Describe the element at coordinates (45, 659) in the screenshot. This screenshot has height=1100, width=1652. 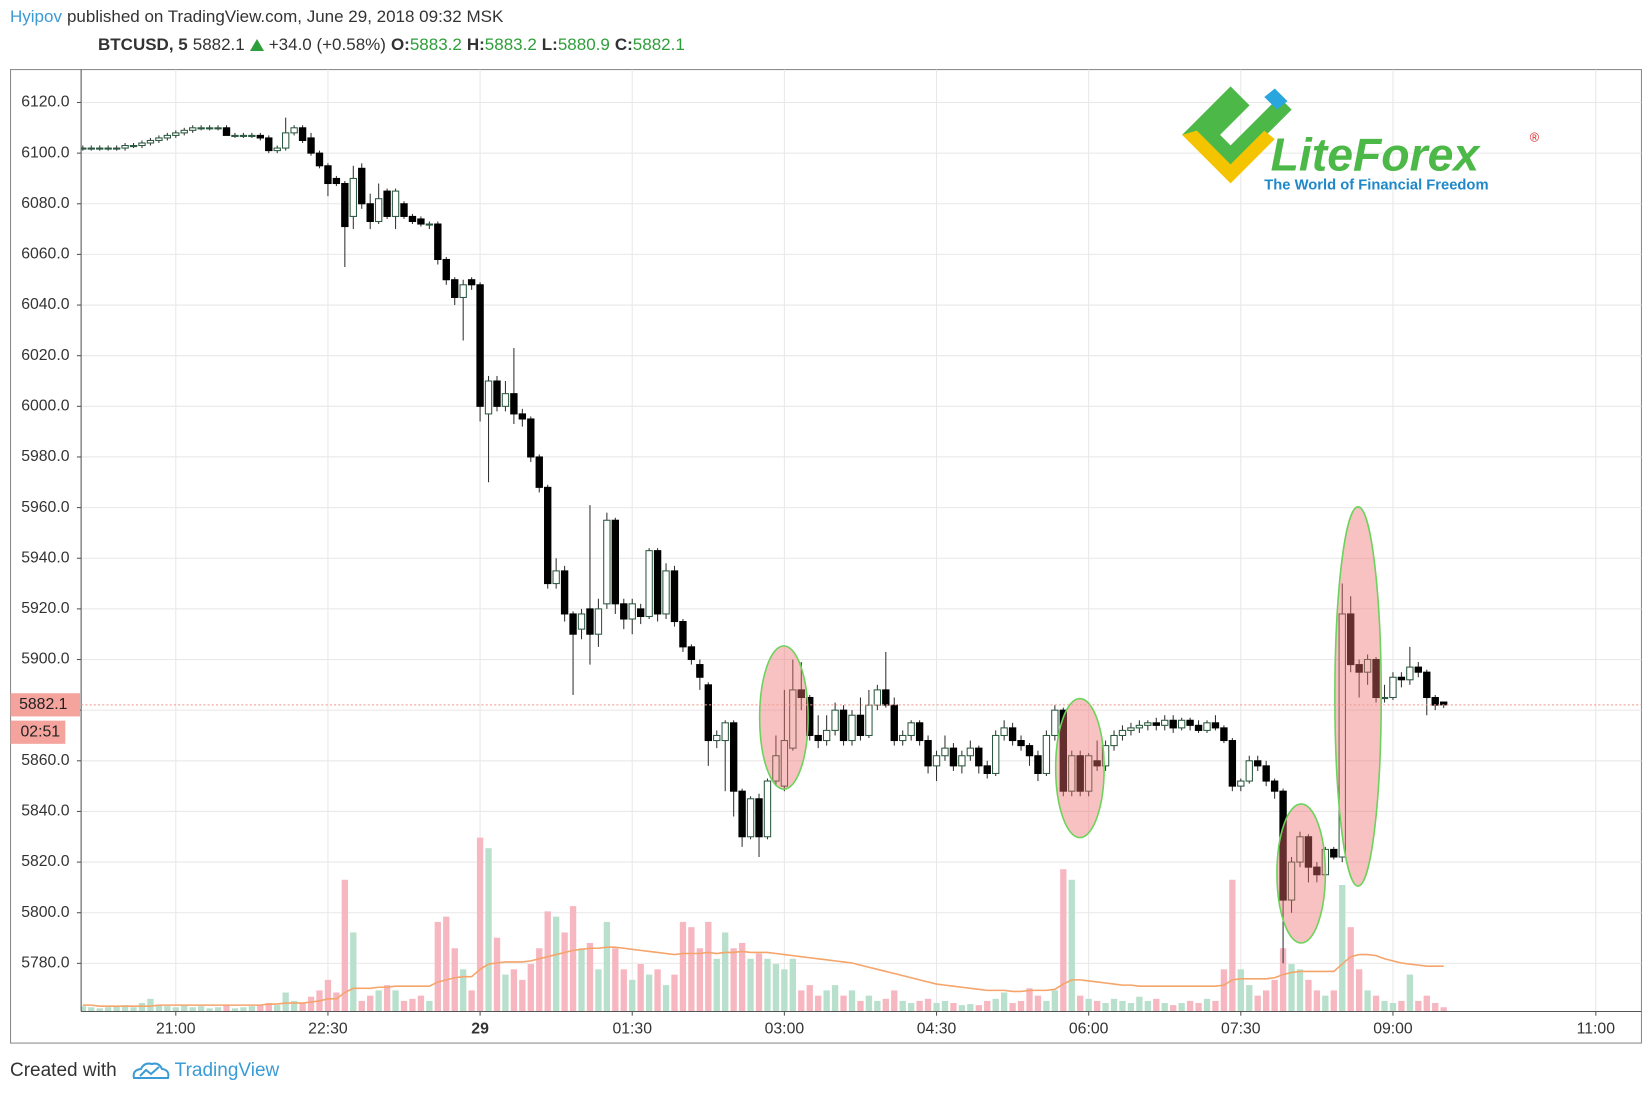
I see `y-tick-label: 5900.0` at that location.